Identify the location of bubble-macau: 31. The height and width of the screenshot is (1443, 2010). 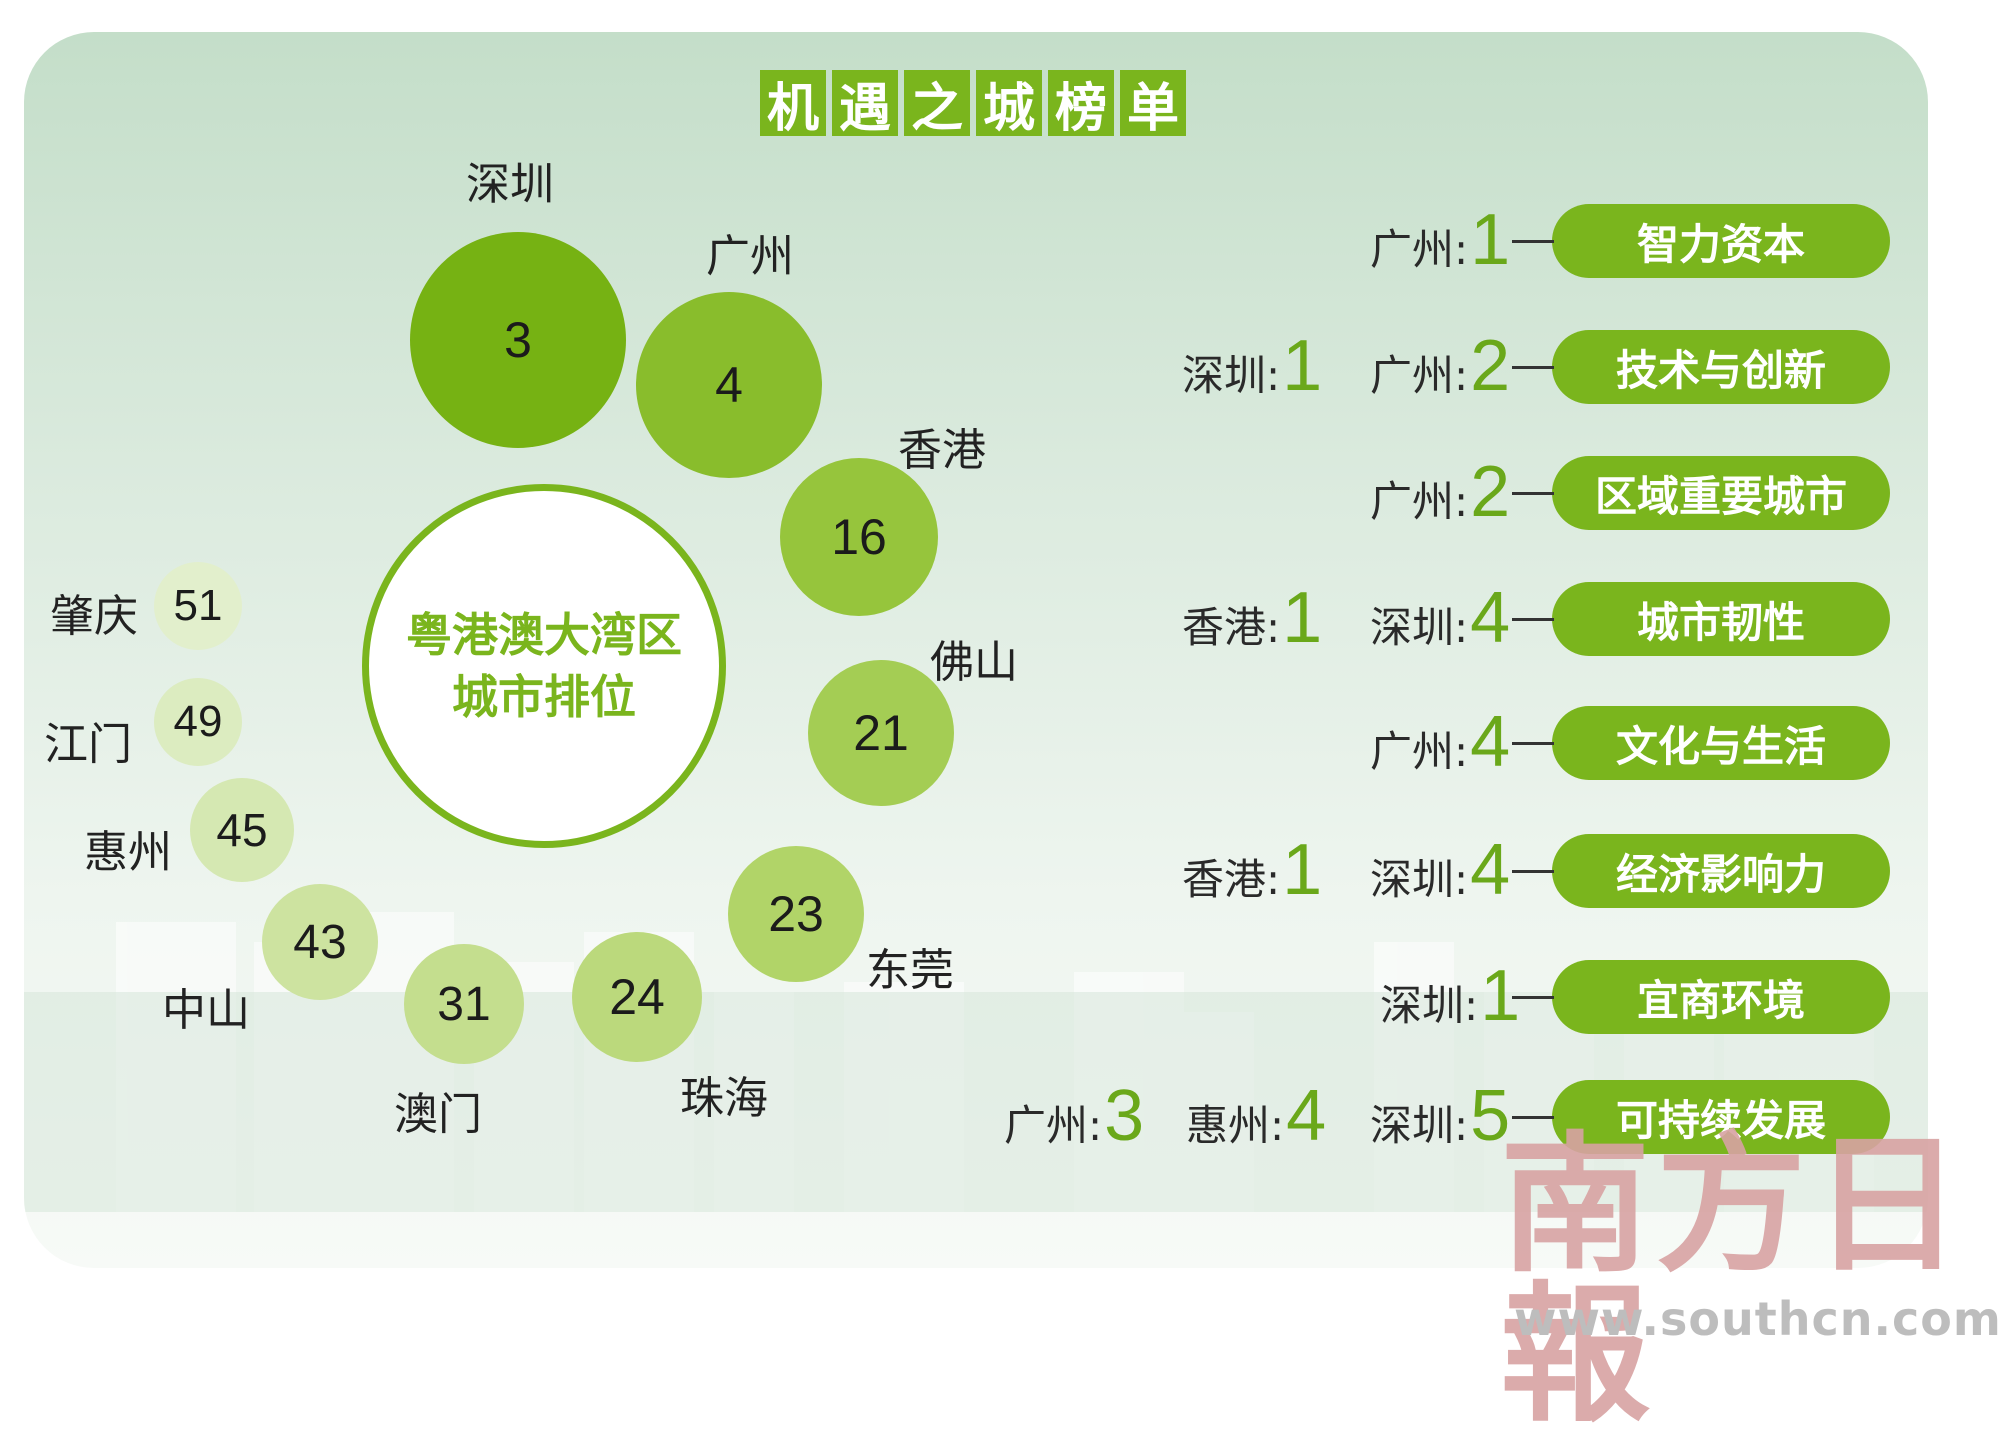
(464, 1004).